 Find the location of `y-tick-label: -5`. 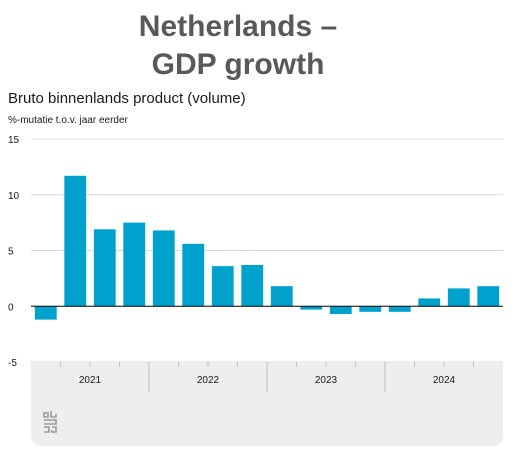

y-tick-label: -5 is located at coordinates (12, 363).